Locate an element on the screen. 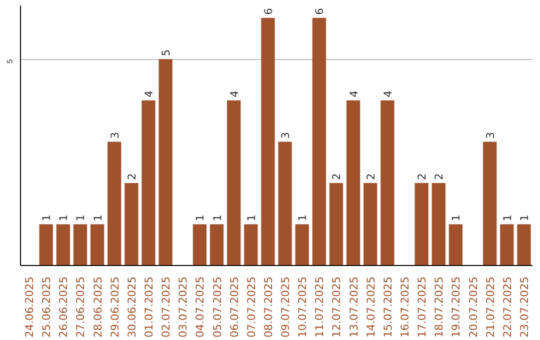 The height and width of the screenshot is (340, 540). x-tick-label: 16.07.2025 is located at coordinates (405, 307).